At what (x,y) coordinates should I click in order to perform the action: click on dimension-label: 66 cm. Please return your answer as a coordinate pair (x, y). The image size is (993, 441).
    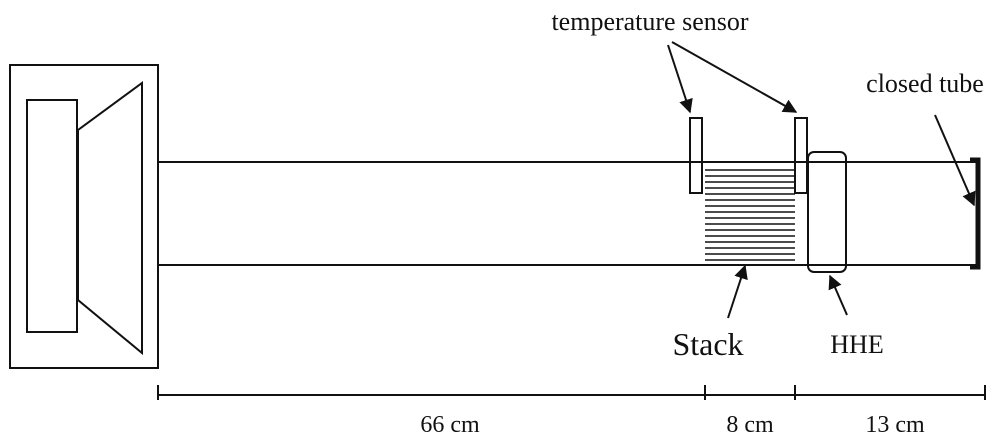
    Looking at the image, I should click on (450, 425).